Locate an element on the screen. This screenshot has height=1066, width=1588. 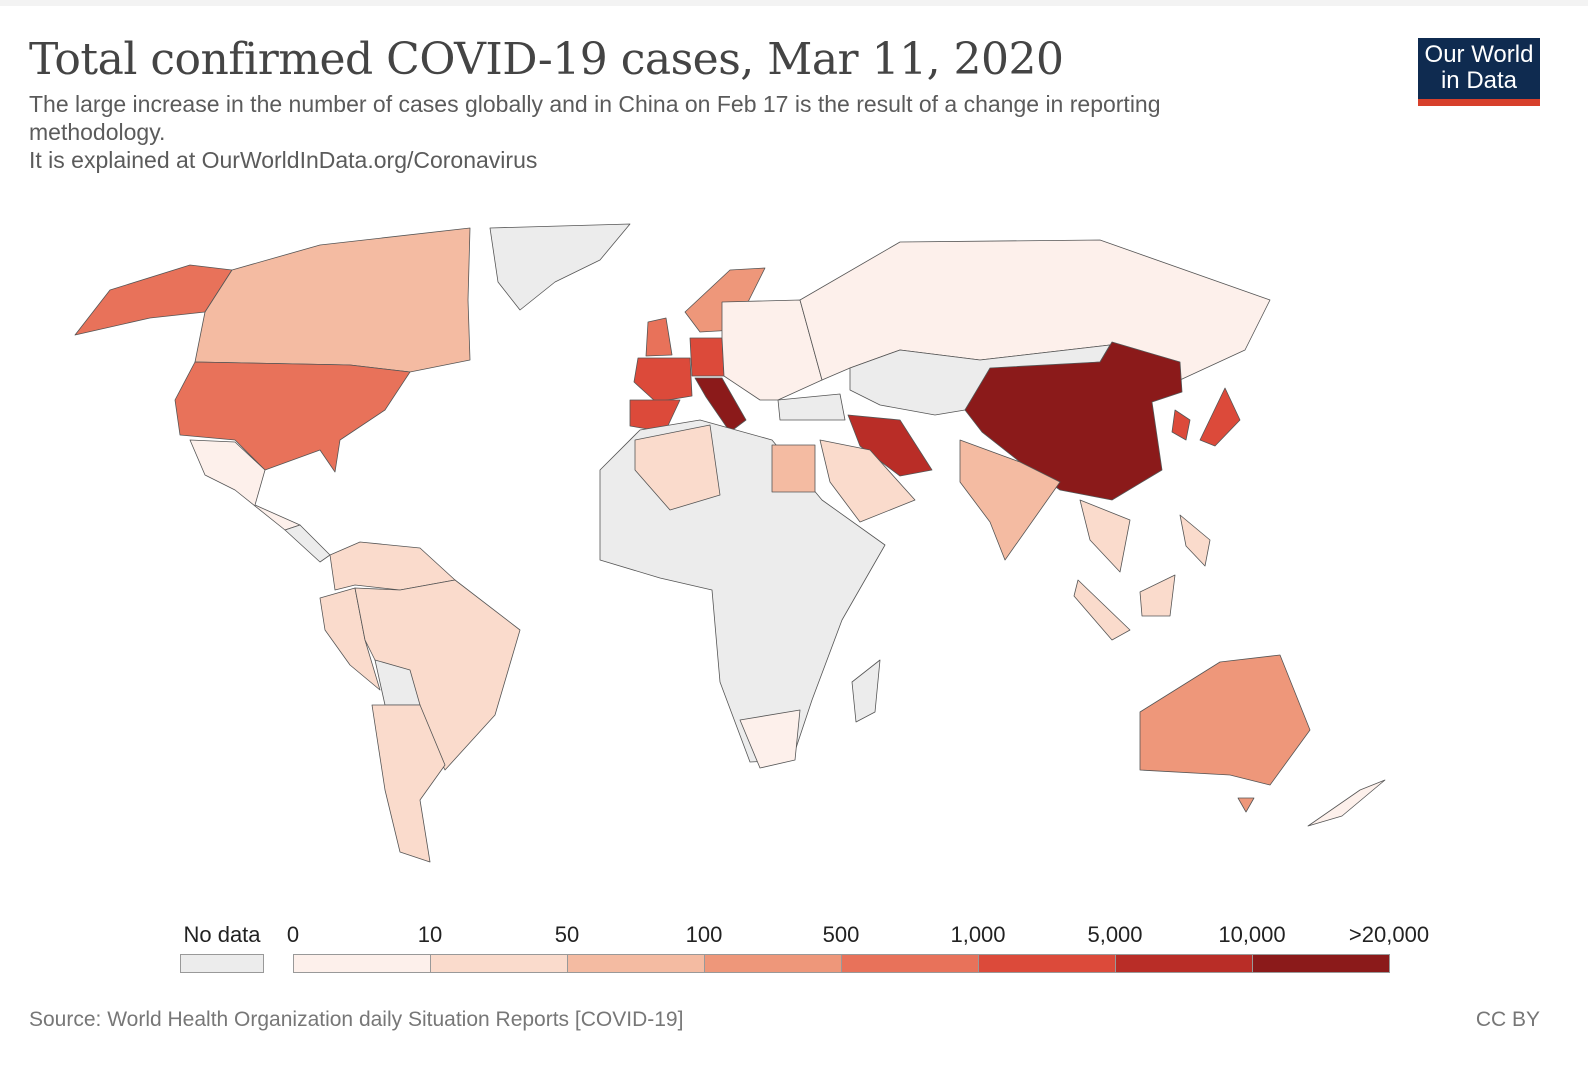
legend-tick-label: >20,000 is located at coordinates (1389, 934).